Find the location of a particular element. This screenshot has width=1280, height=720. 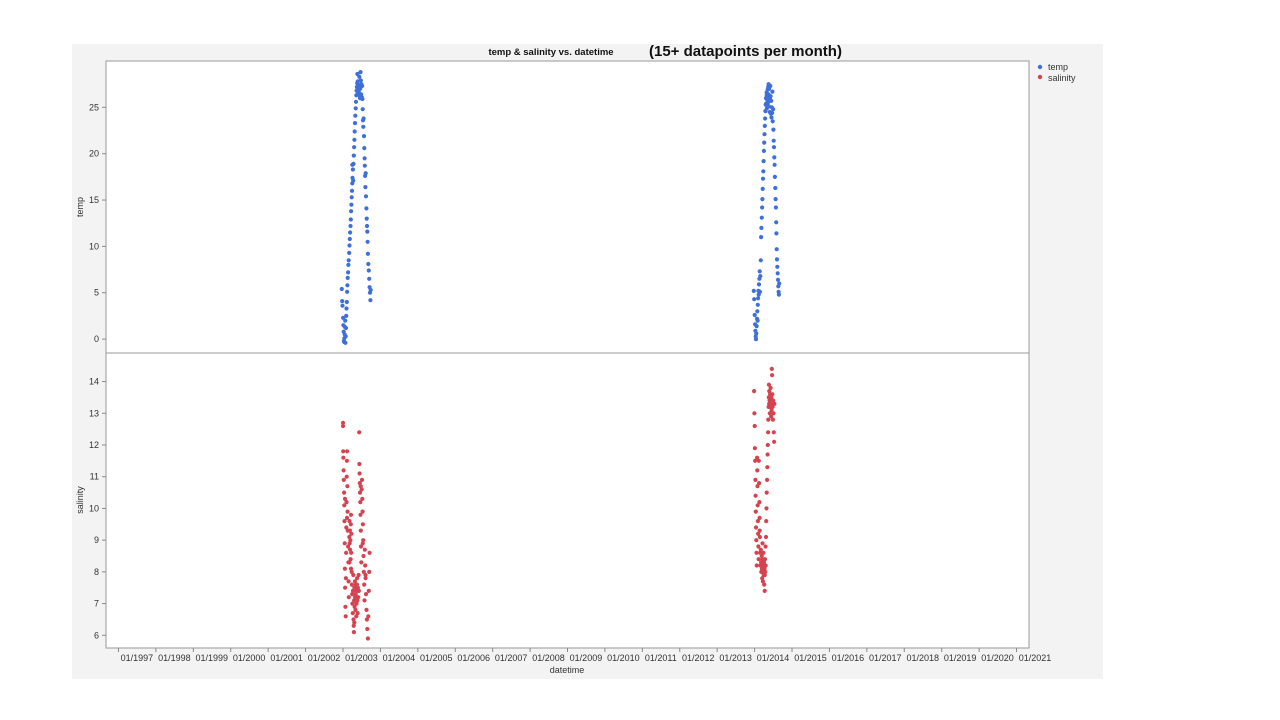

temp-y-tick-label: 0 is located at coordinates (96, 339).